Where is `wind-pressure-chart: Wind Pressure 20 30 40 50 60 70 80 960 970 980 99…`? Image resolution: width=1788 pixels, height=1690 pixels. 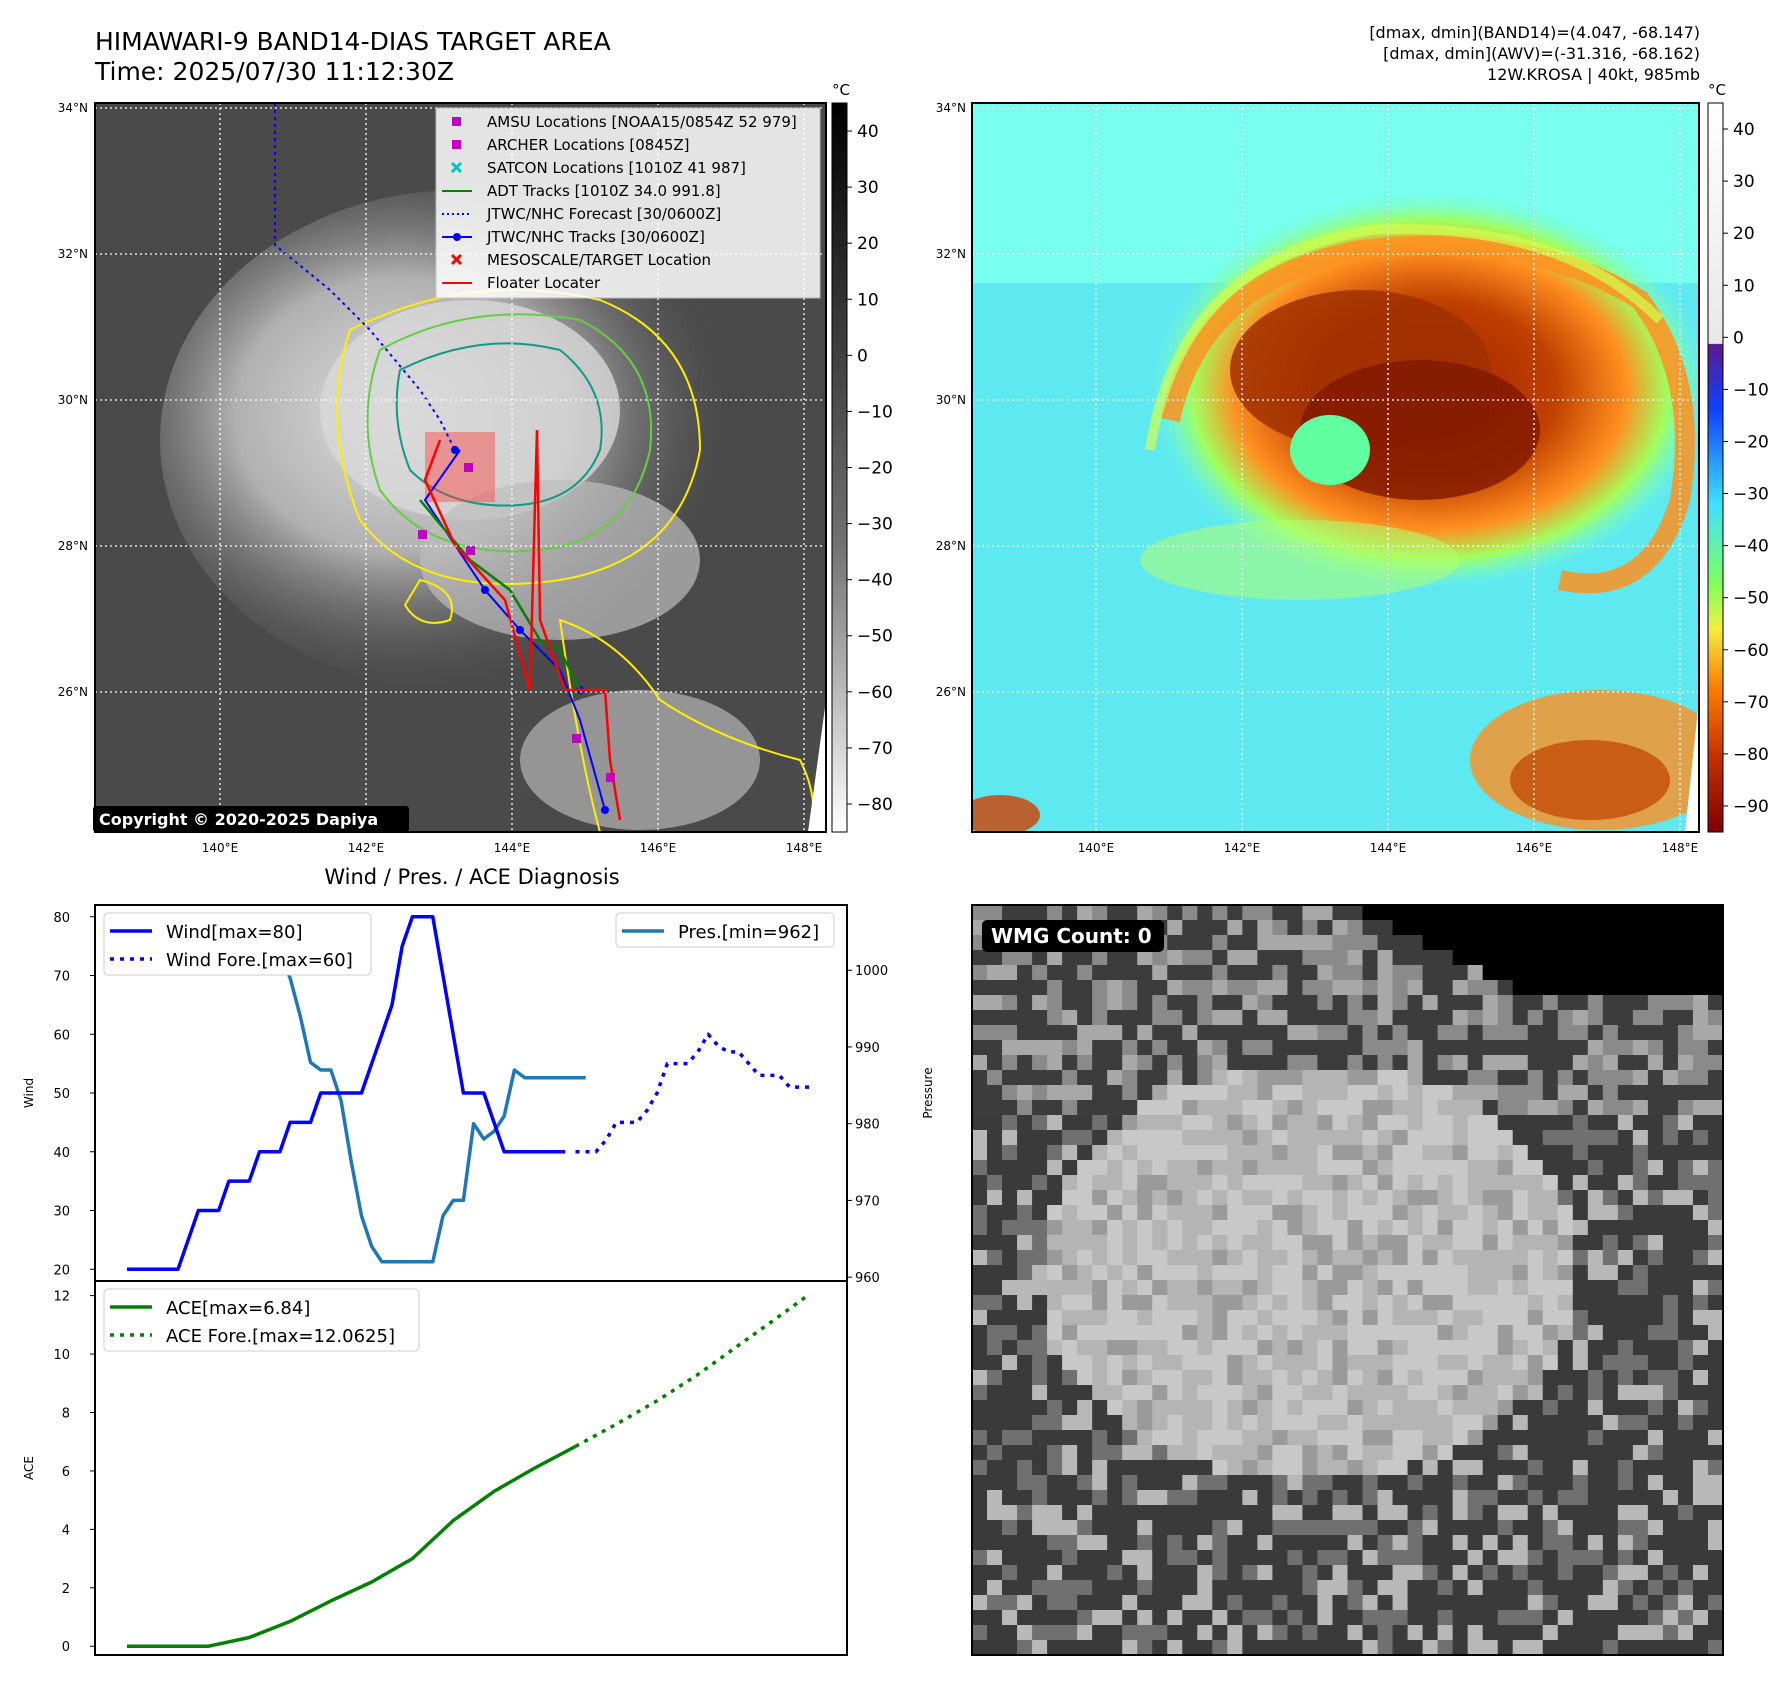 wind-pressure-chart: Wind Pressure 20 30 40 50 60 70 80 960 970 980 99… is located at coordinates (478, 1095).